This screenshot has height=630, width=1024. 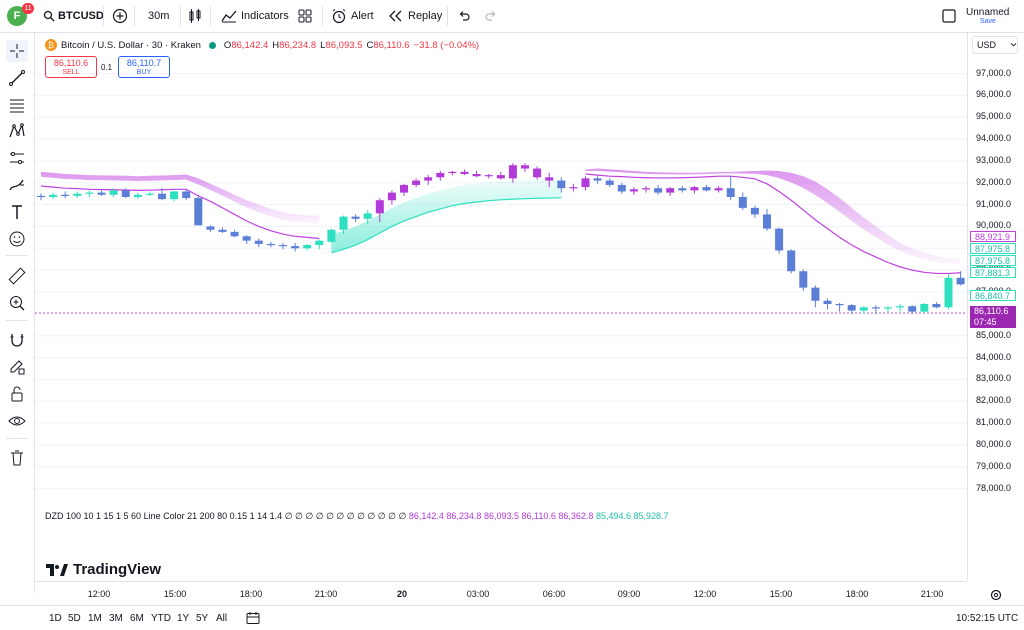 What do you see at coordinates (994, 159) in the screenshot?
I see `price-tick: 93,000.0` at bounding box center [994, 159].